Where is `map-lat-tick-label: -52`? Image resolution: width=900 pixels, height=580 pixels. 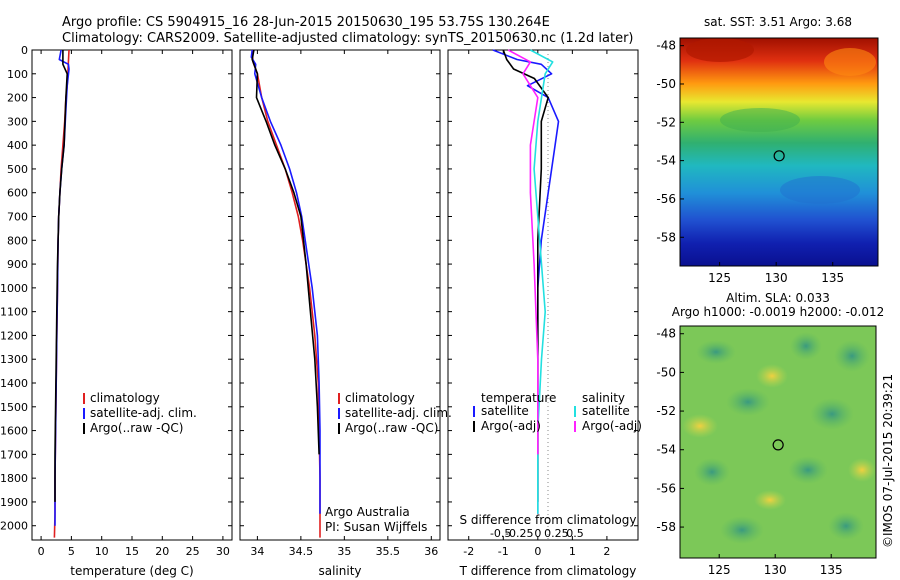
map-lat-tick-label: -52 is located at coordinates (666, 411).